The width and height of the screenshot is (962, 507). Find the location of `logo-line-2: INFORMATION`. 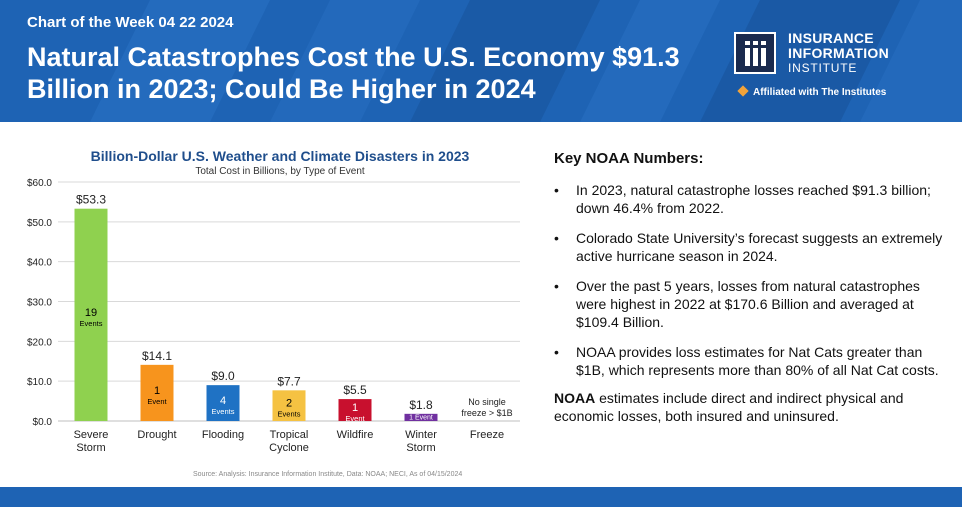

logo-line-2: INFORMATION is located at coordinates (839, 53).